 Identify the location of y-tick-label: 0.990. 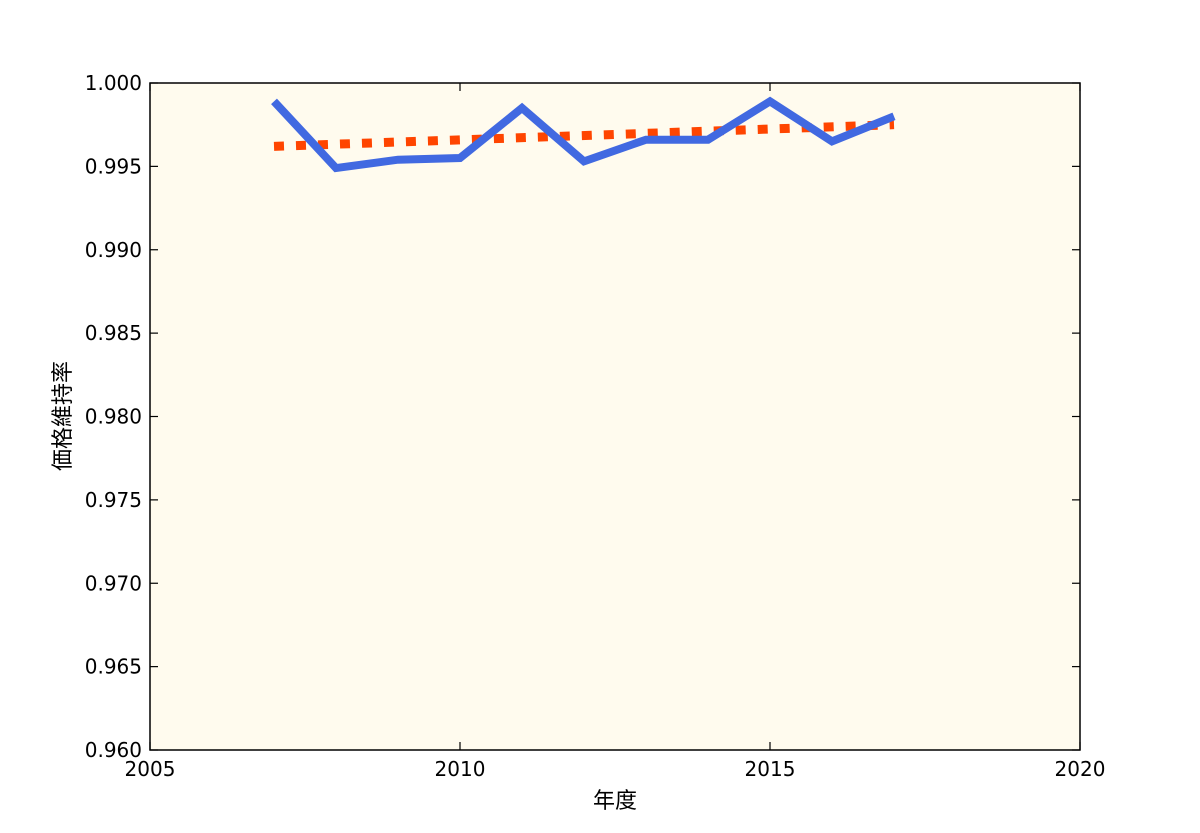
(113, 250).